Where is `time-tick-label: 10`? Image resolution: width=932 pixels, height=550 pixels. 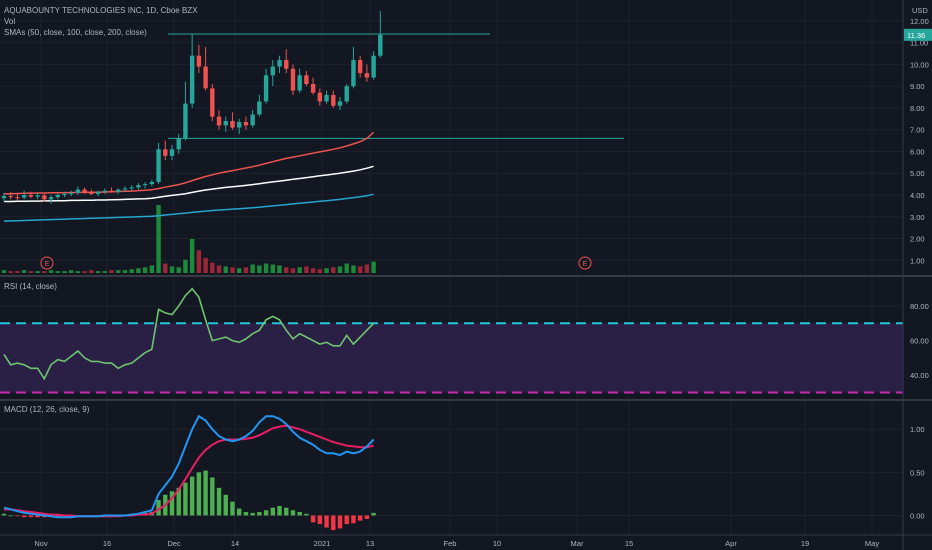
time-tick-label: 10 is located at coordinates (497, 543).